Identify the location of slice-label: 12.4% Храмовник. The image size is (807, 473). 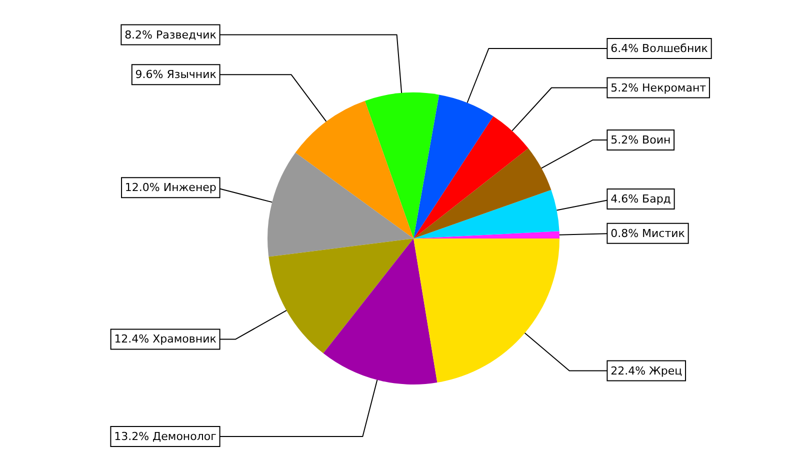
(165, 339).